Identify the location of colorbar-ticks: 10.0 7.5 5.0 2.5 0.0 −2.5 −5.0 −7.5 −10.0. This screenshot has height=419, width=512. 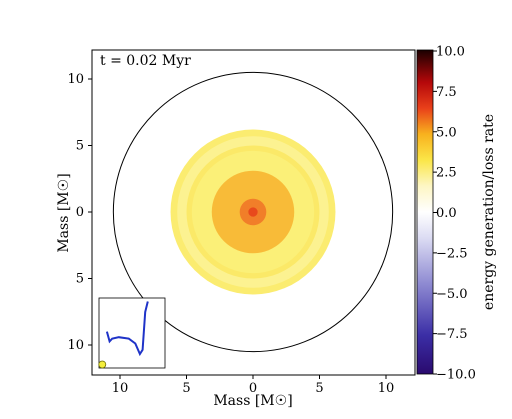
(454, 214).